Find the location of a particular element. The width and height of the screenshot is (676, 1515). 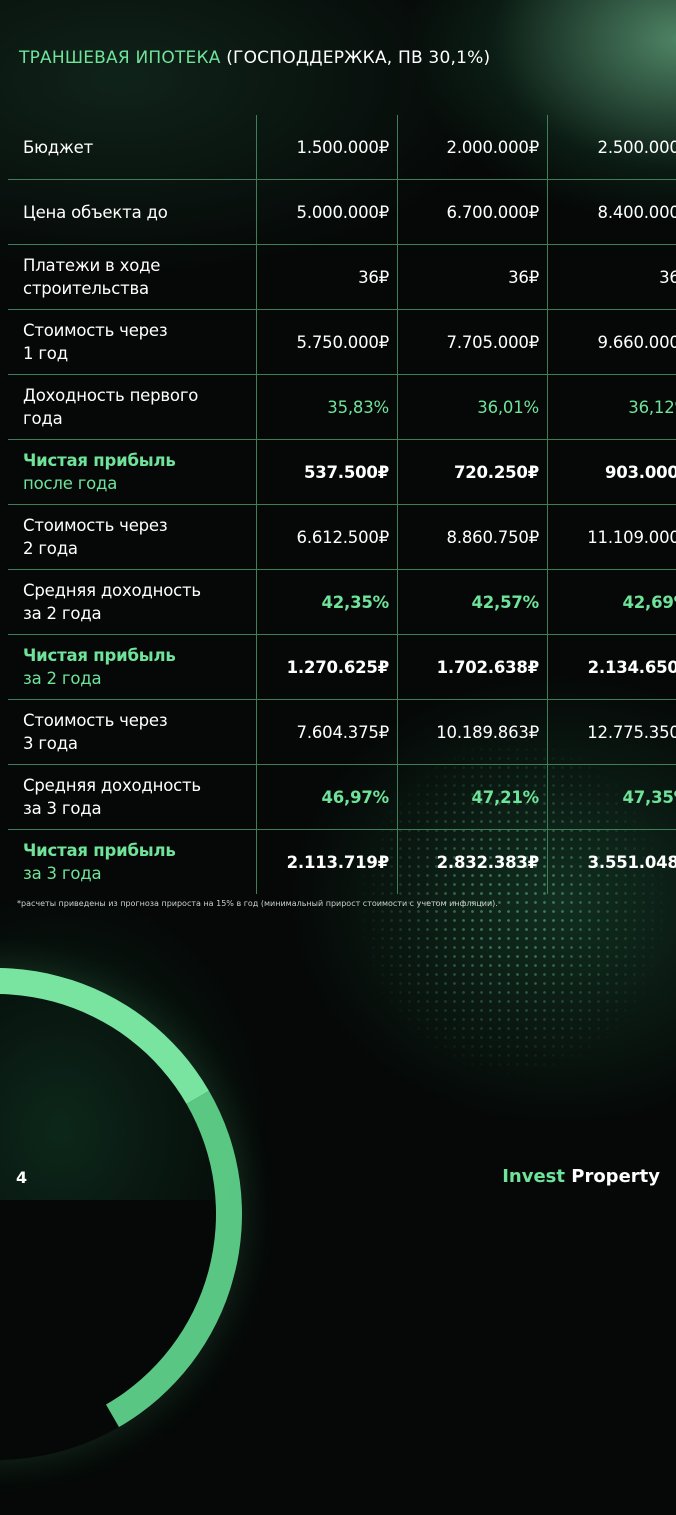

page-number: 4 is located at coordinates (21, 1177).